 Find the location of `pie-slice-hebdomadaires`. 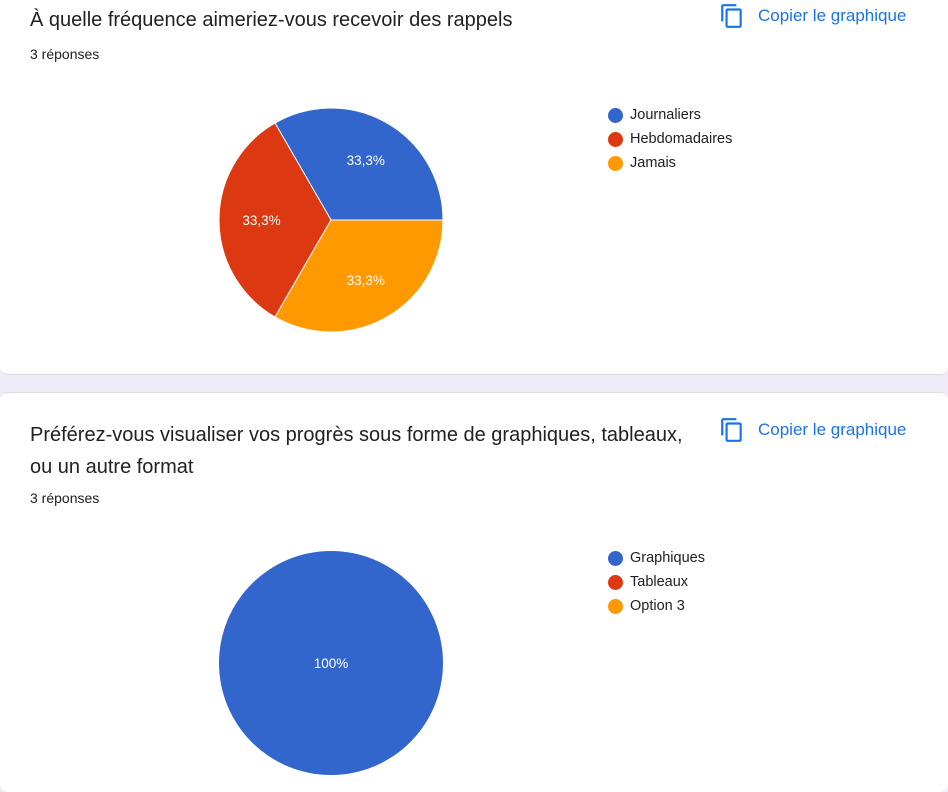

pie-slice-hebdomadaires is located at coordinates (275, 220).